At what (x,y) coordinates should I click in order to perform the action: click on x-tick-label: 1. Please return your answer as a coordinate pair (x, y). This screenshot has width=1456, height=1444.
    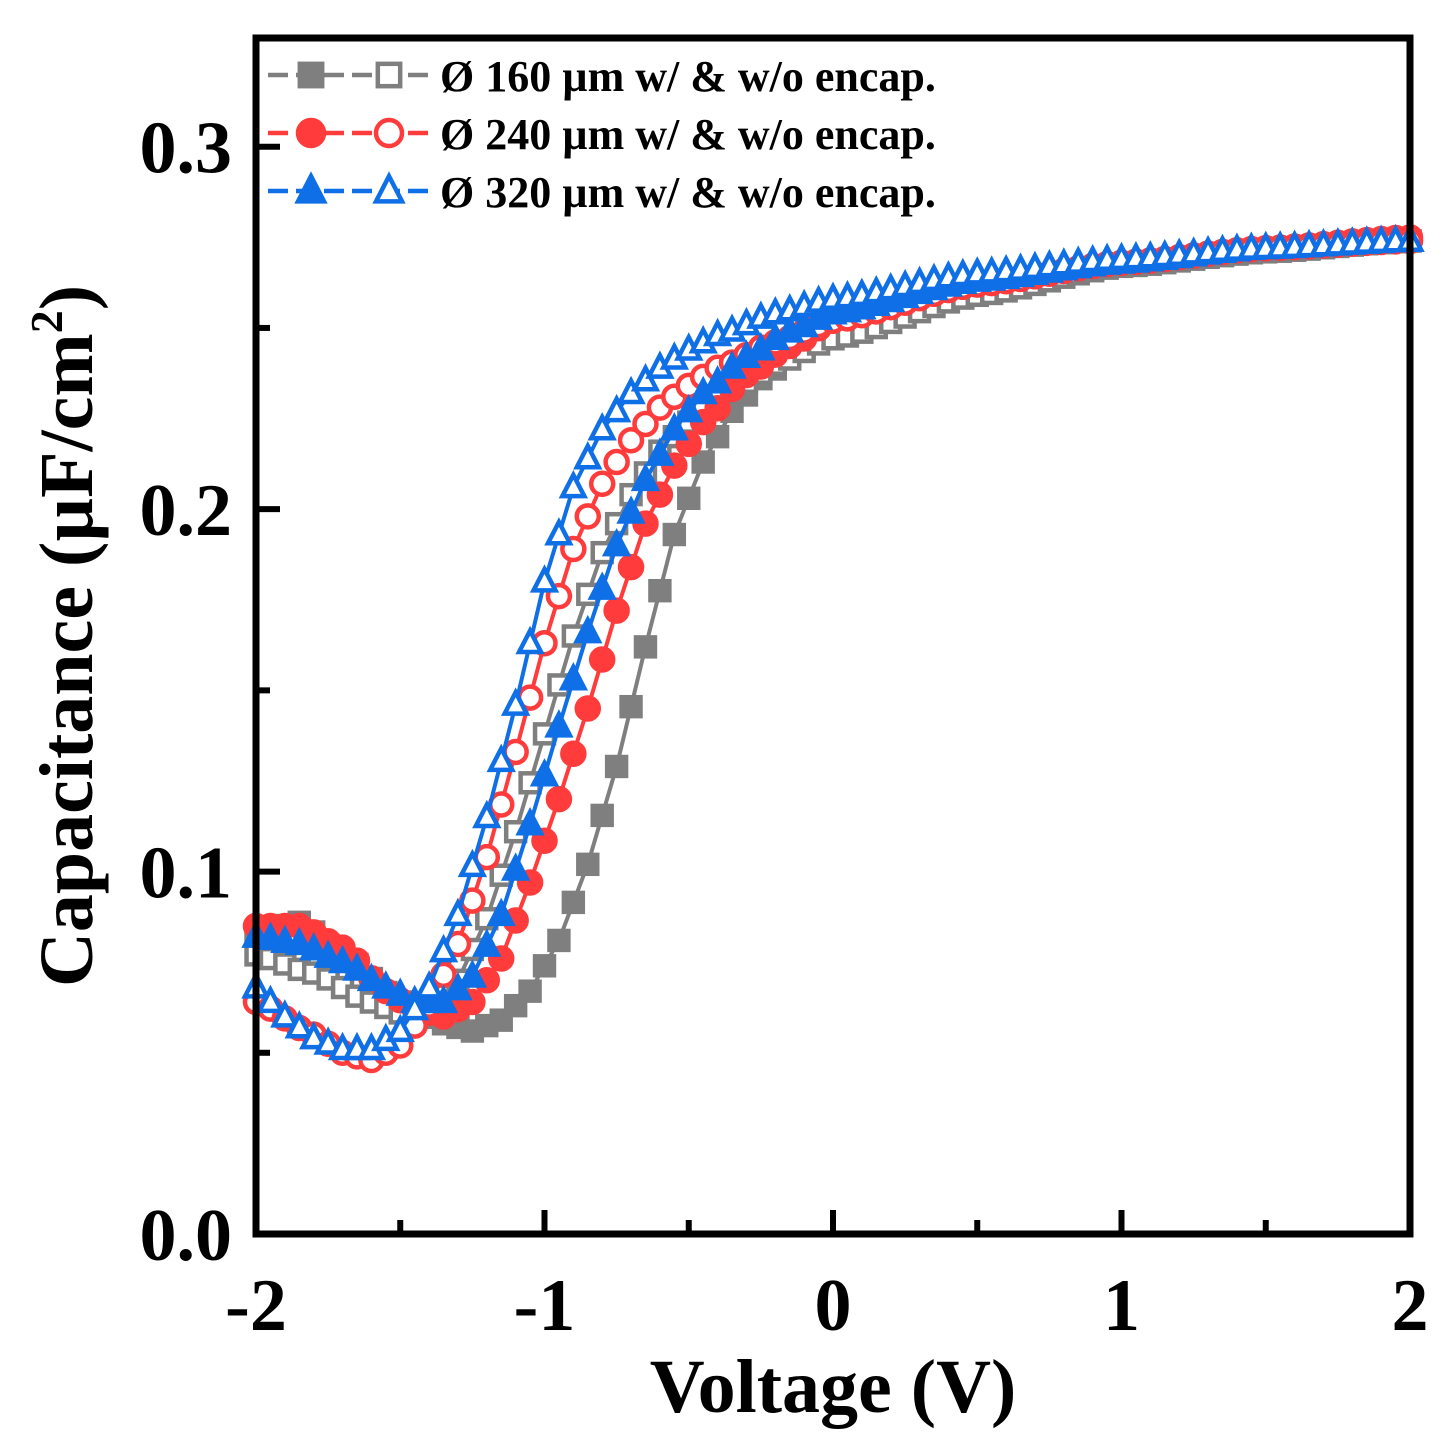
    Looking at the image, I should click on (1121, 1306).